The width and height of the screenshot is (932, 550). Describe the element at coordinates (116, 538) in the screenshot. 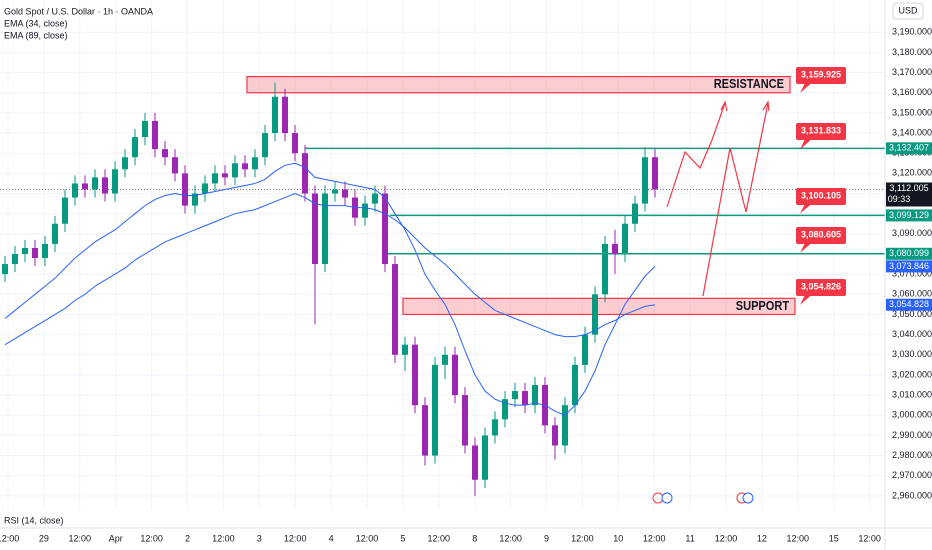

I see `x-tick-label: Apr` at that location.